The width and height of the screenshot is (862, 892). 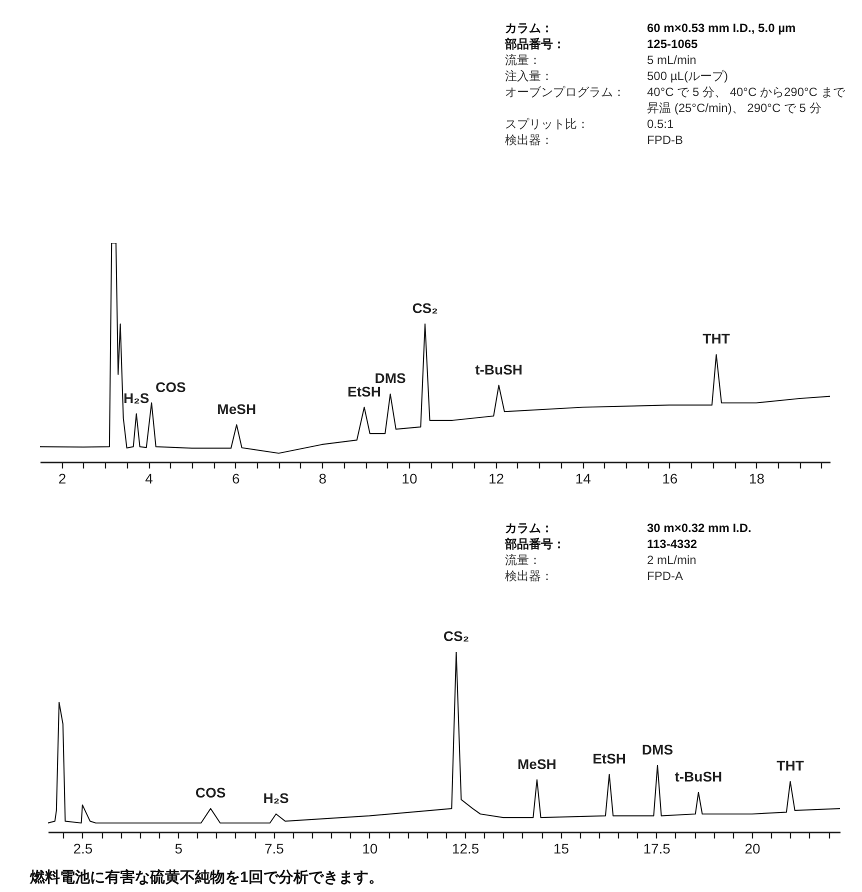 What do you see at coordinates (583, 478) in the screenshot?
I see `x-tick-label: 14` at bounding box center [583, 478].